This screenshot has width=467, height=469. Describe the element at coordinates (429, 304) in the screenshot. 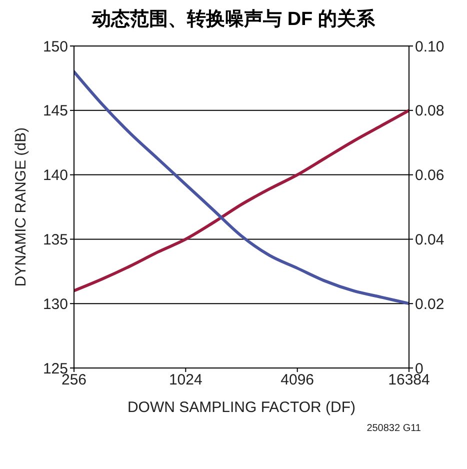

I see `y2-tick-label: 0.02` at that location.